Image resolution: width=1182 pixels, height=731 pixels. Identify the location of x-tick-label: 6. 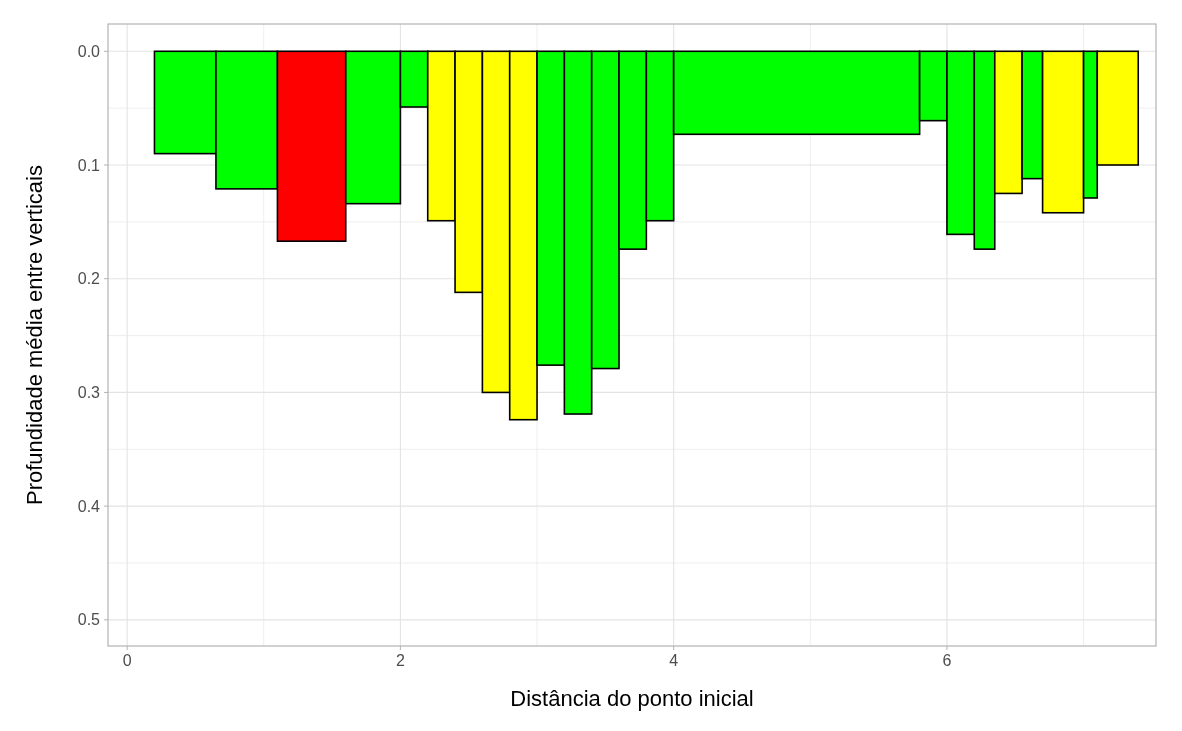
(947, 660).